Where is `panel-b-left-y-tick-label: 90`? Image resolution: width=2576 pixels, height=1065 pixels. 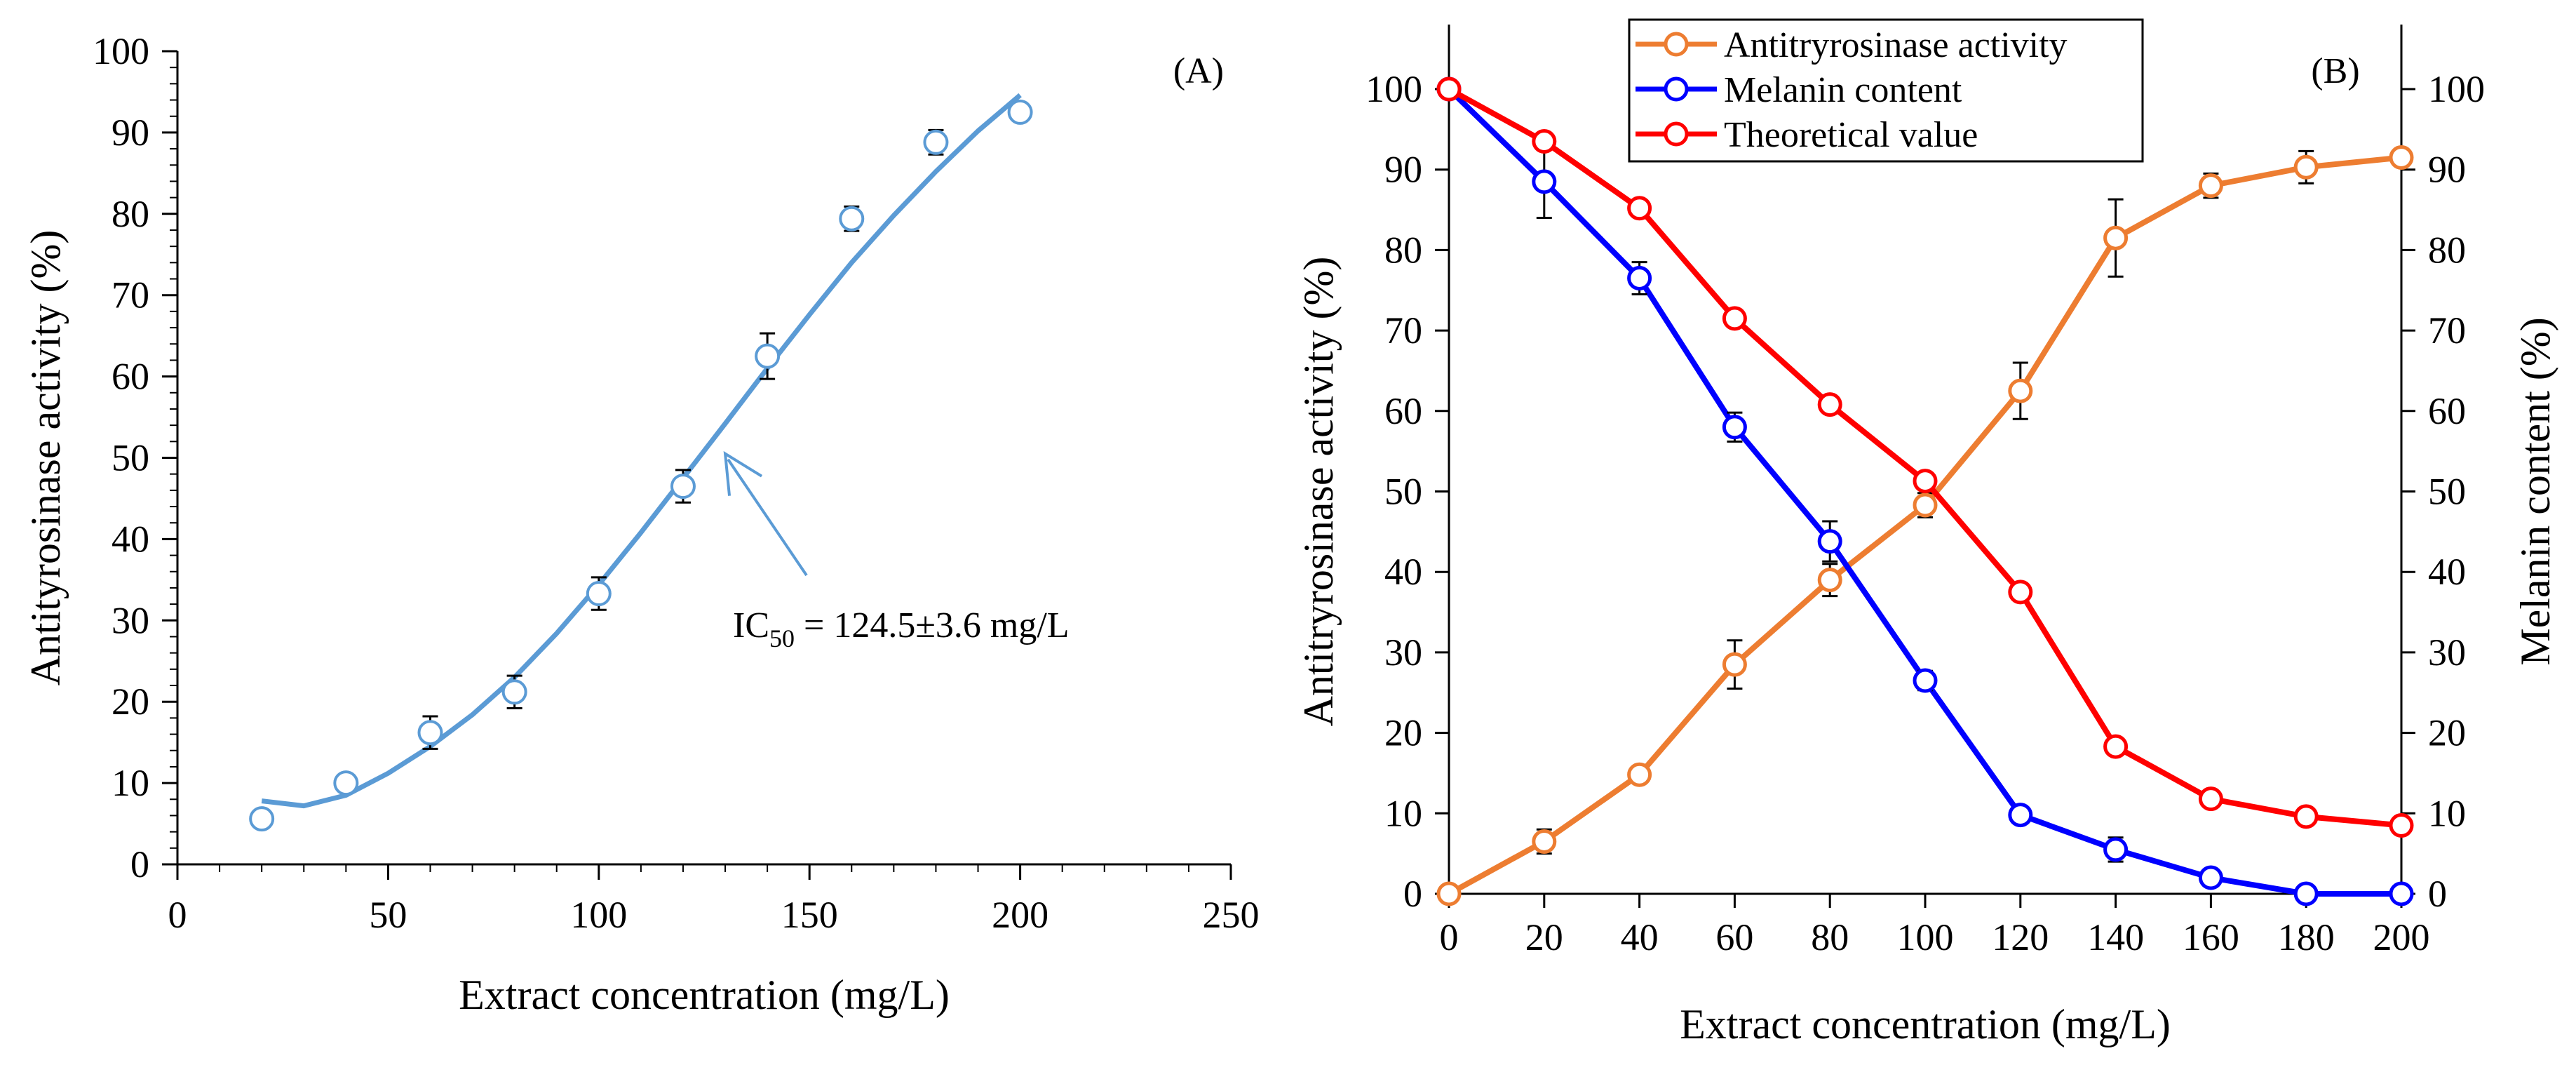
panel-b-left-y-tick-label: 90 is located at coordinates (1403, 170).